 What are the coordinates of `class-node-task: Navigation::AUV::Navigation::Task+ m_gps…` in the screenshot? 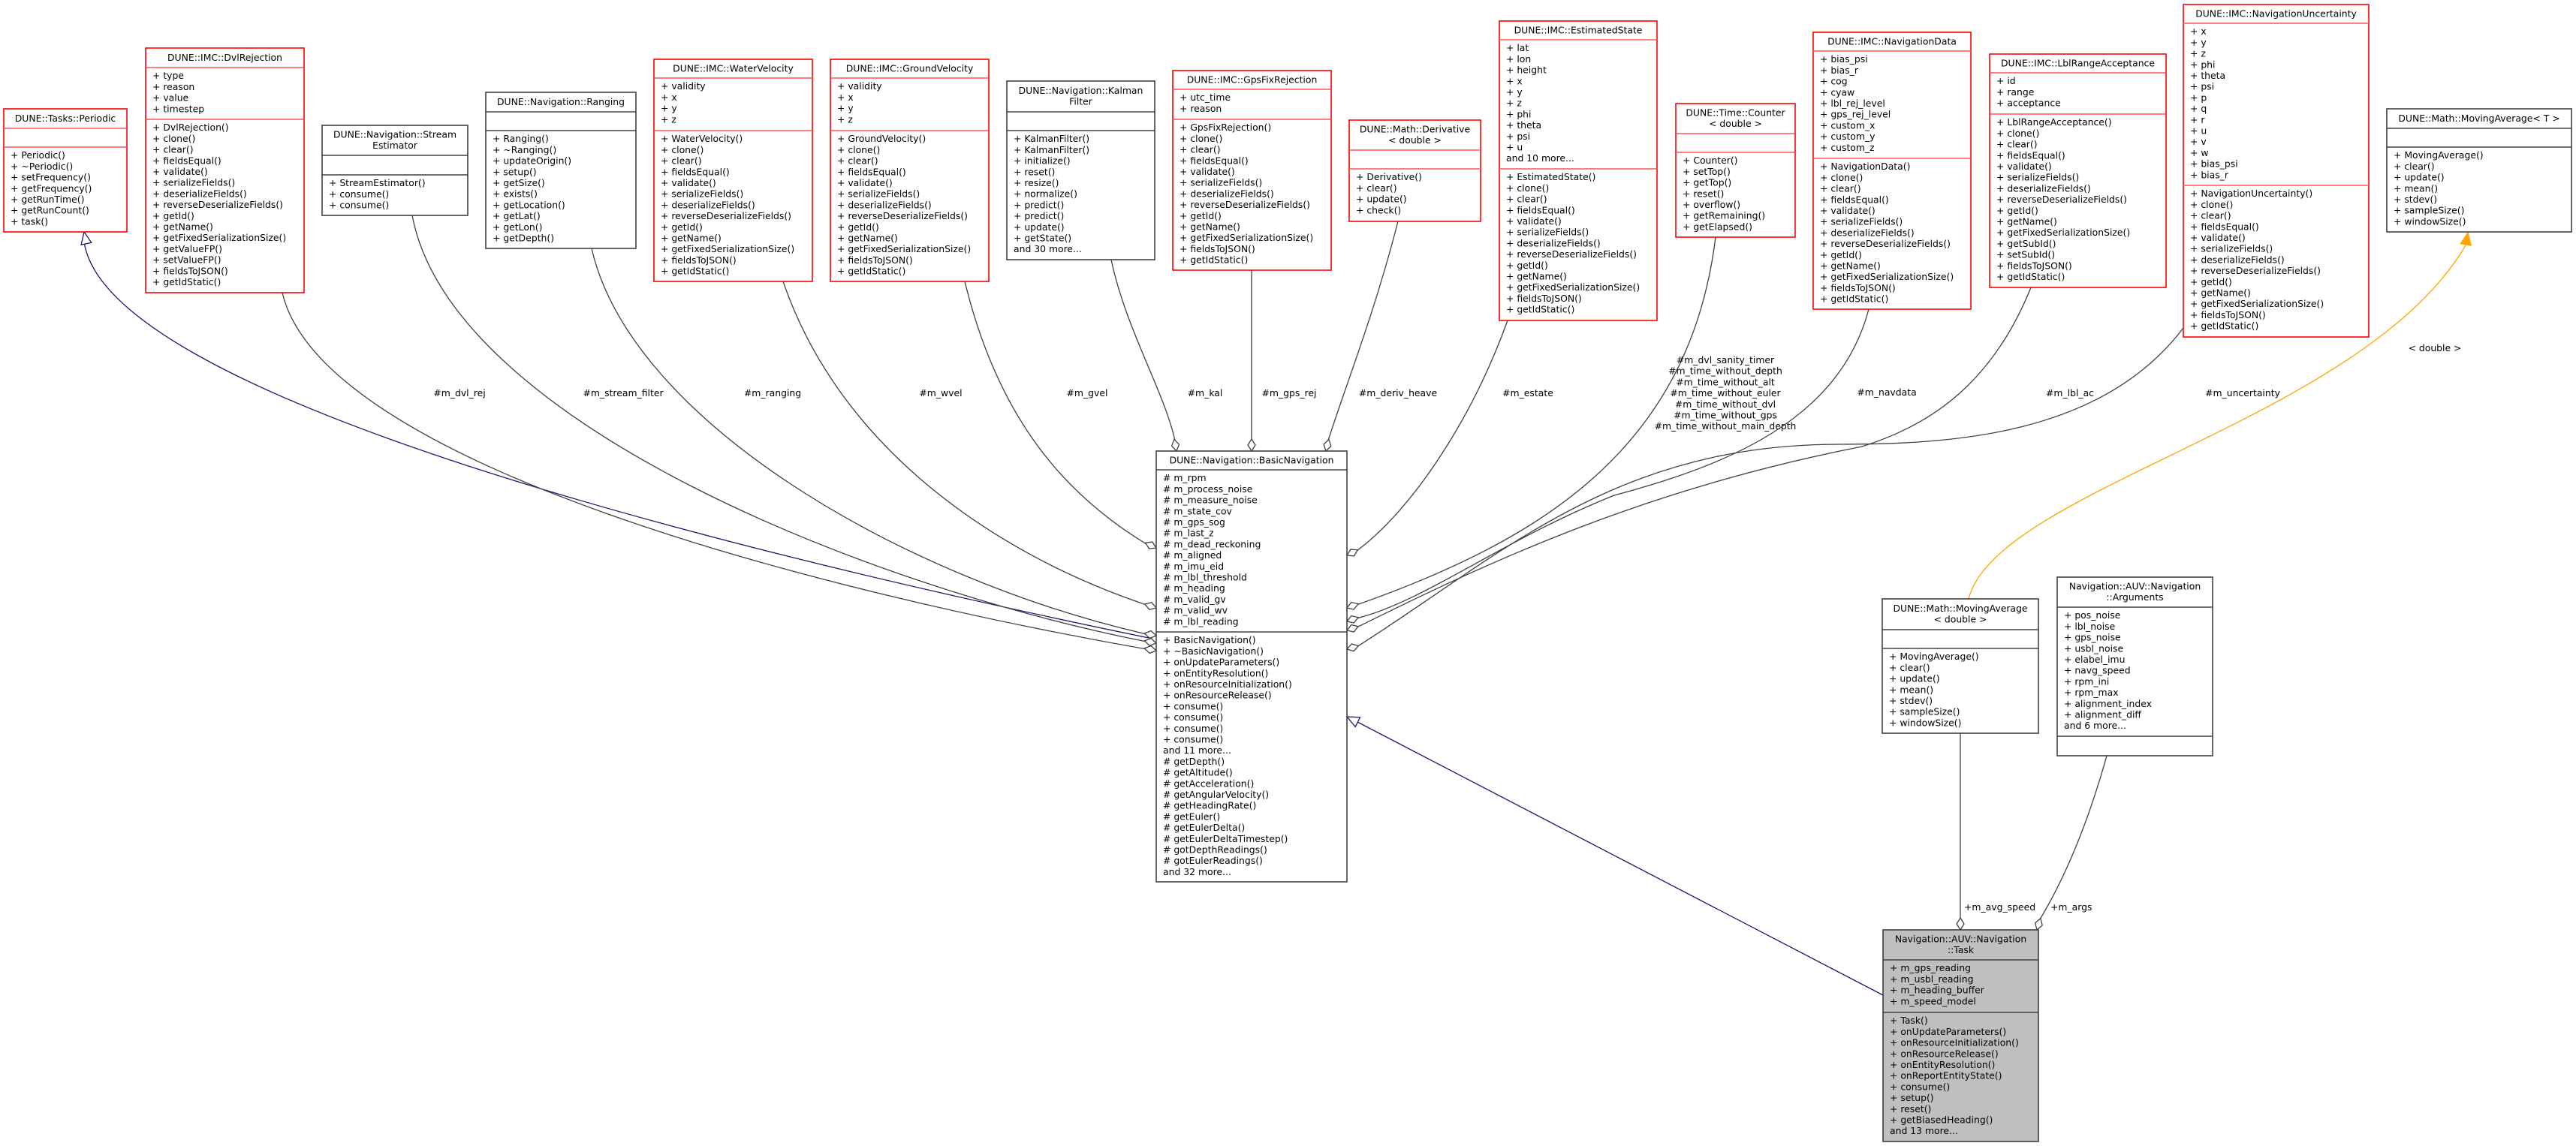 It's located at (1960, 1035).